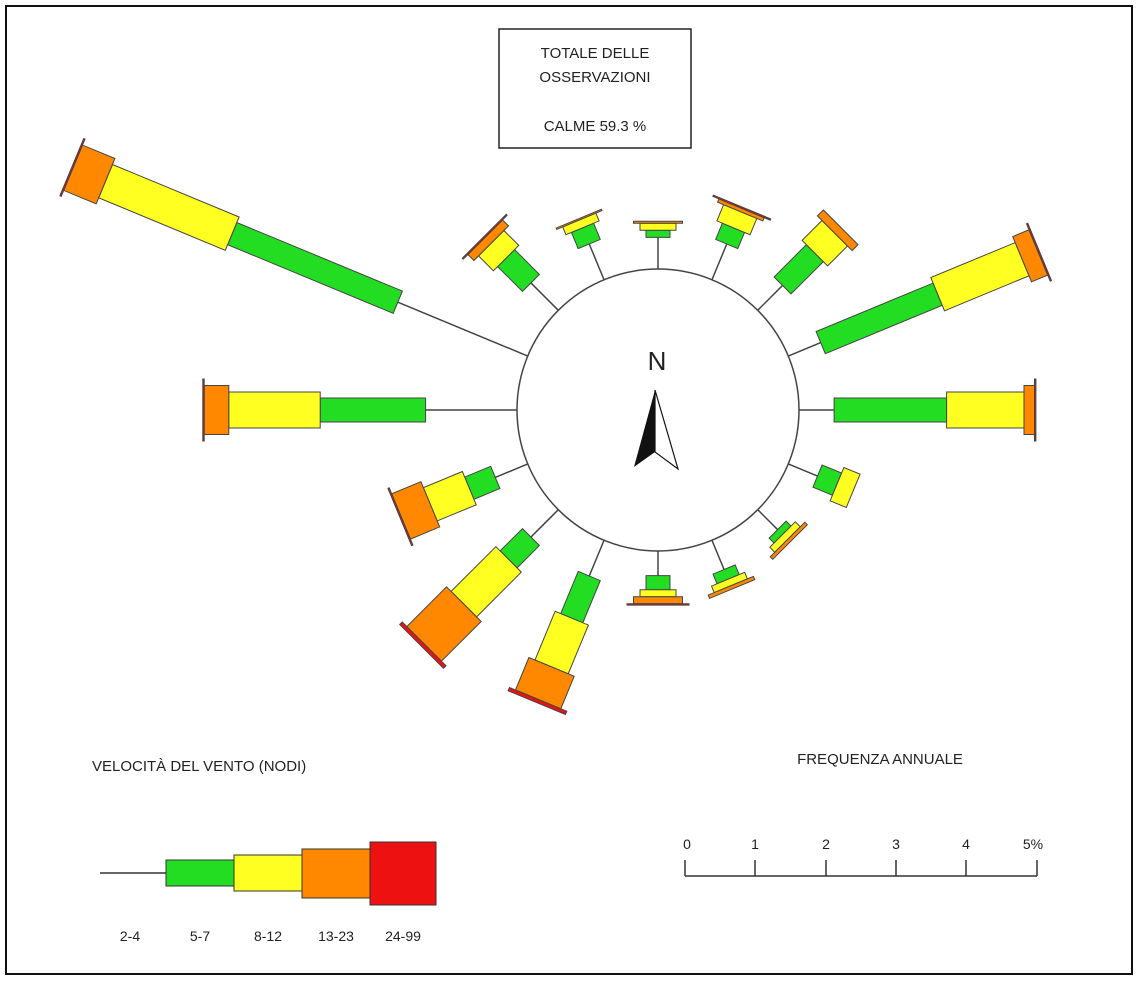 The image size is (1137, 985). I want to click on rose-bar-157.5-13-23, so click(731, 587).